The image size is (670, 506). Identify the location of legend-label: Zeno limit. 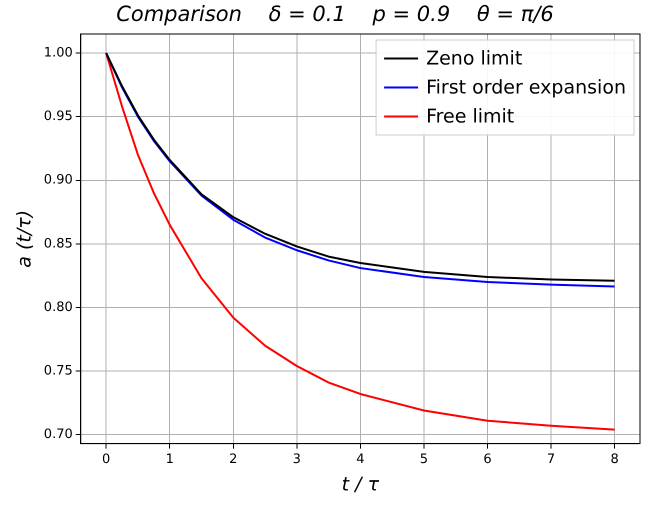
(474, 58).